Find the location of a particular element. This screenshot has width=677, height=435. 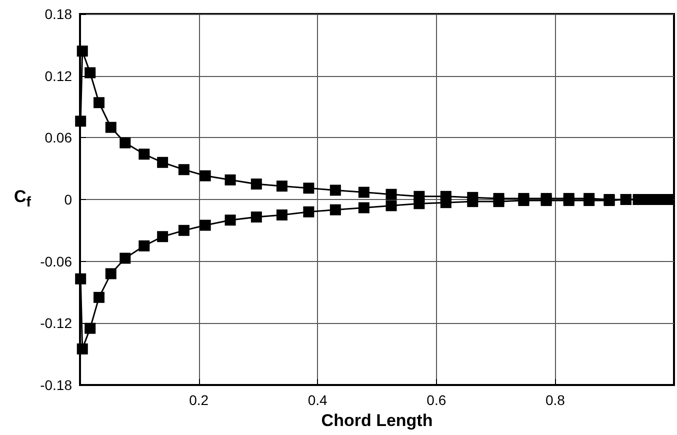

x-tick-label: 0.6 is located at coordinates (436, 400).